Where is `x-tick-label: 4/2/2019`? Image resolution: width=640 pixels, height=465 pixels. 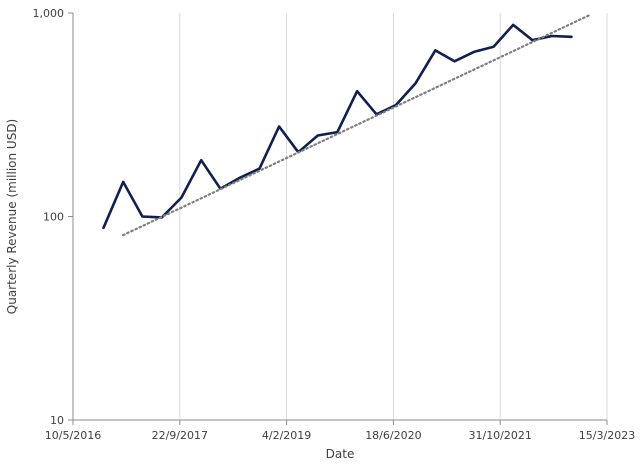 x-tick-label: 4/2/2019 is located at coordinates (286, 435).